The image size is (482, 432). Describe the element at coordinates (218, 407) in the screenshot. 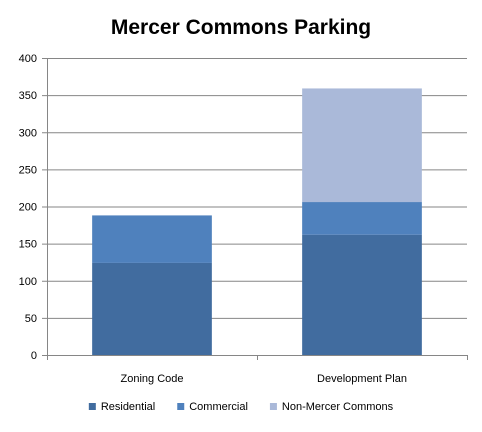

I see `legend-label: Commercial` at that location.